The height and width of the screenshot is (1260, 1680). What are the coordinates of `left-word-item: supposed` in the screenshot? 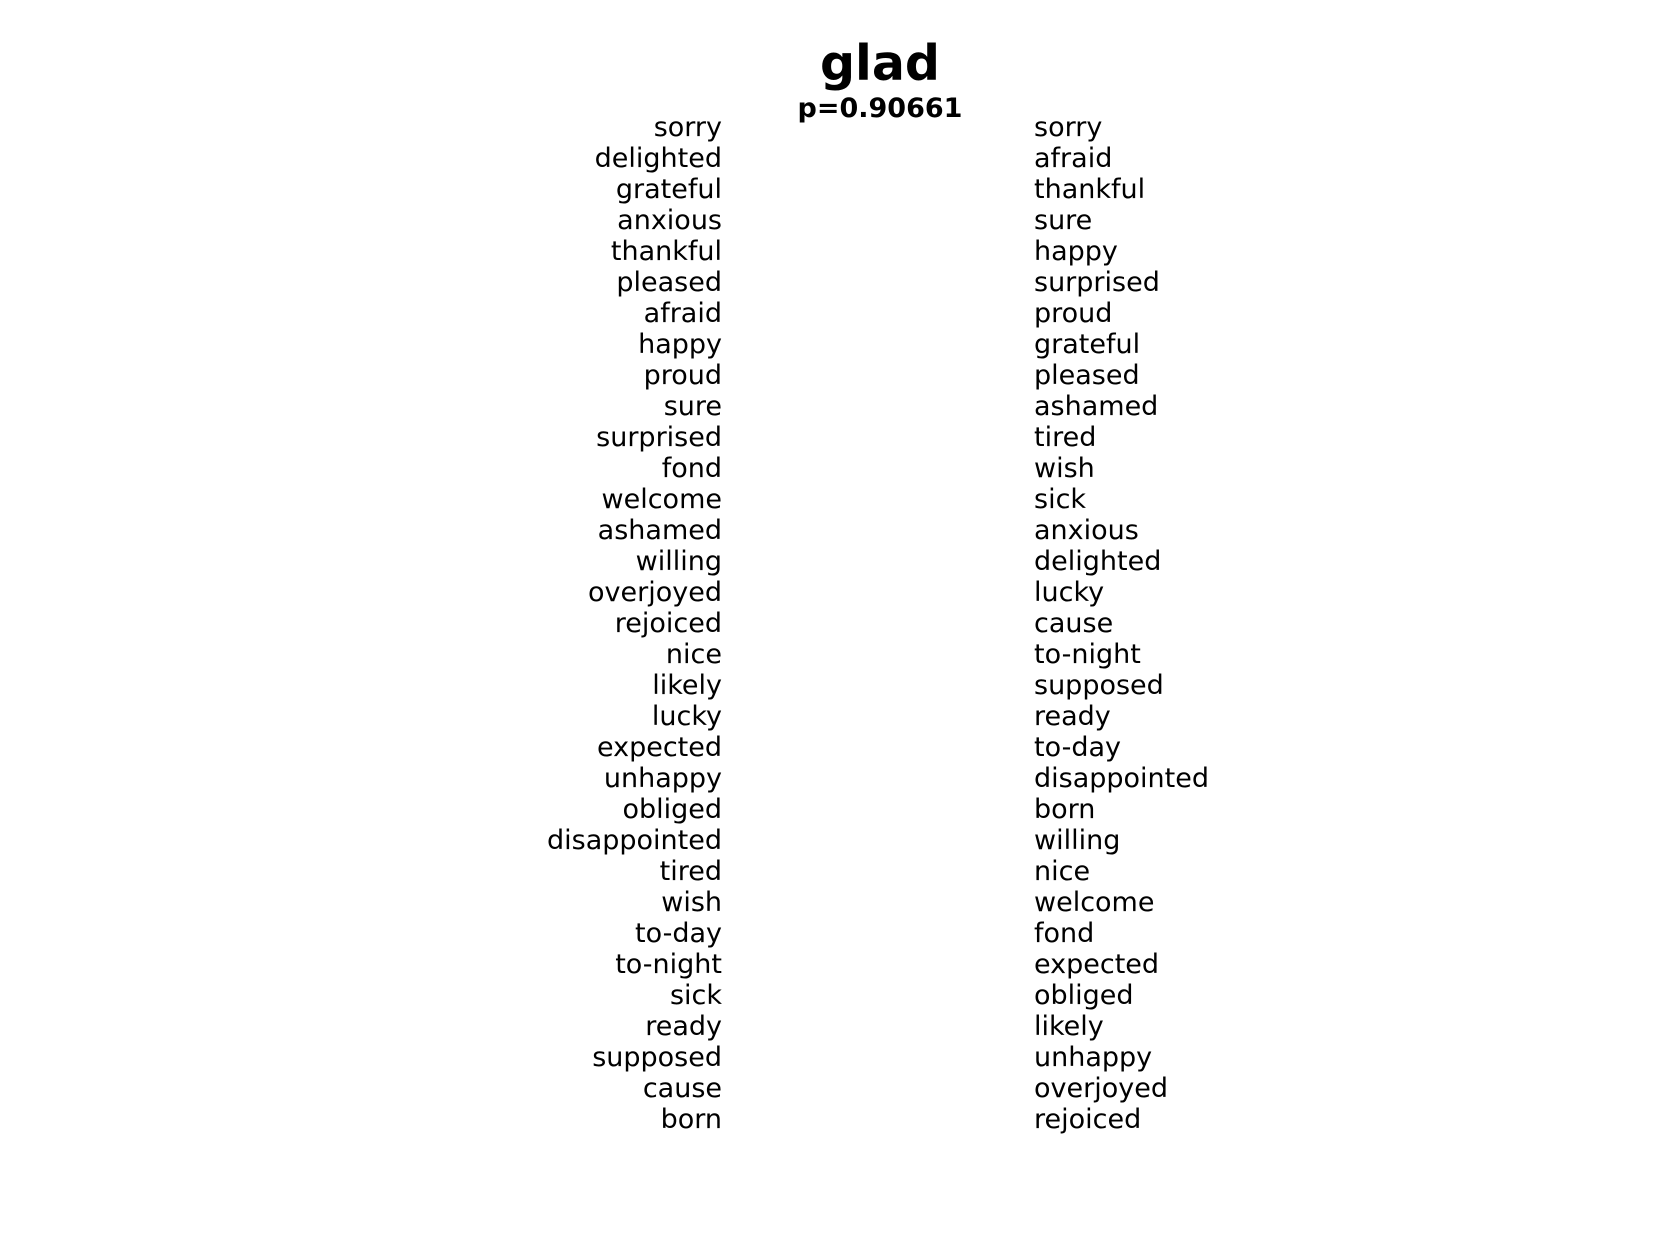 It's located at (657, 1057).